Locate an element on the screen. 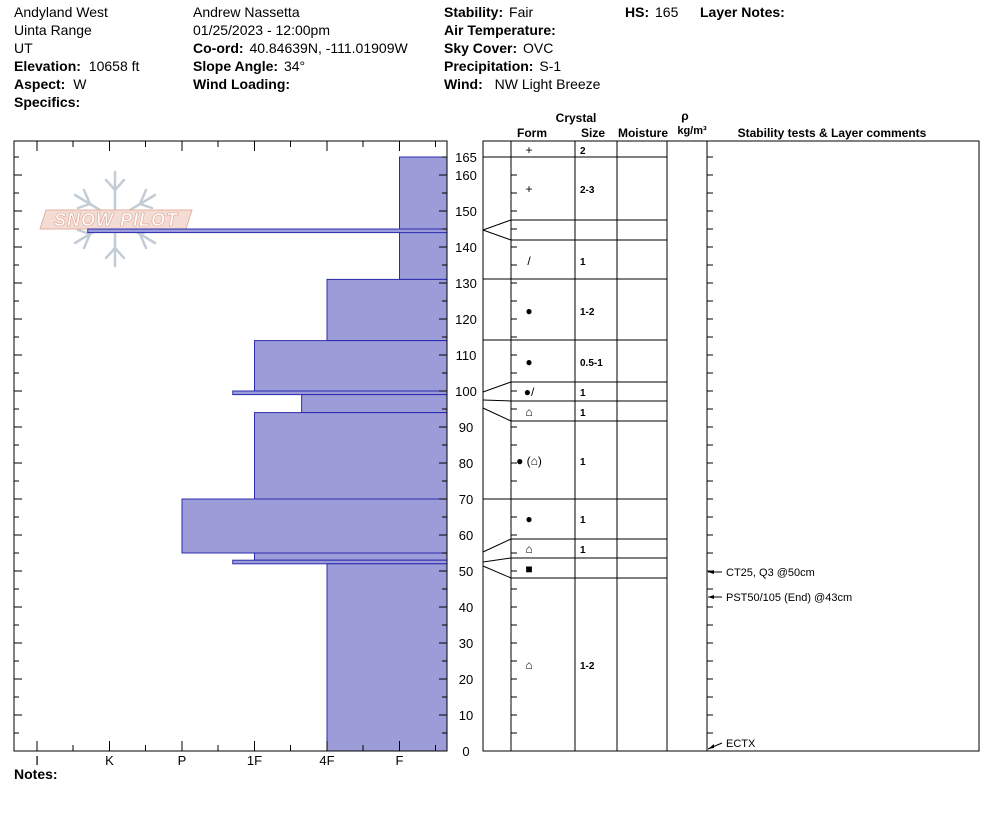 This screenshot has width=994, height=840. test-label: CT25, Q3 @50cm is located at coordinates (770, 573).